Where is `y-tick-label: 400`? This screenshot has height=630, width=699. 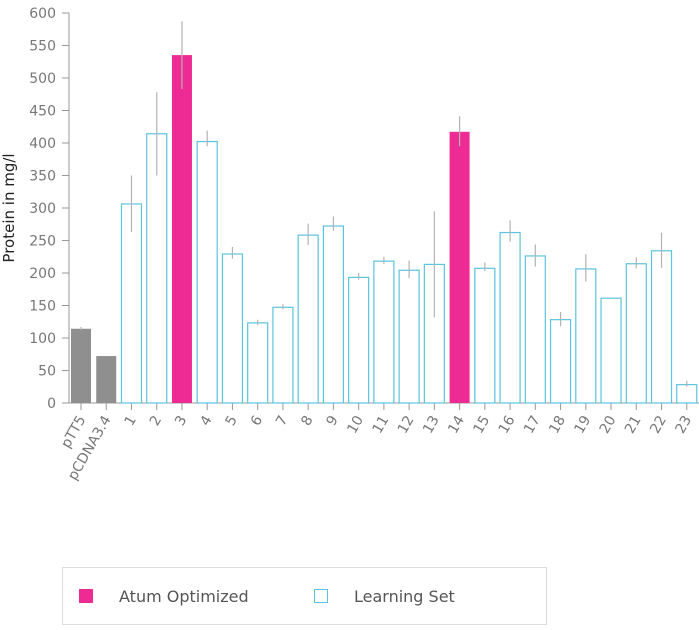
y-tick-label: 400 is located at coordinates (42, 144).